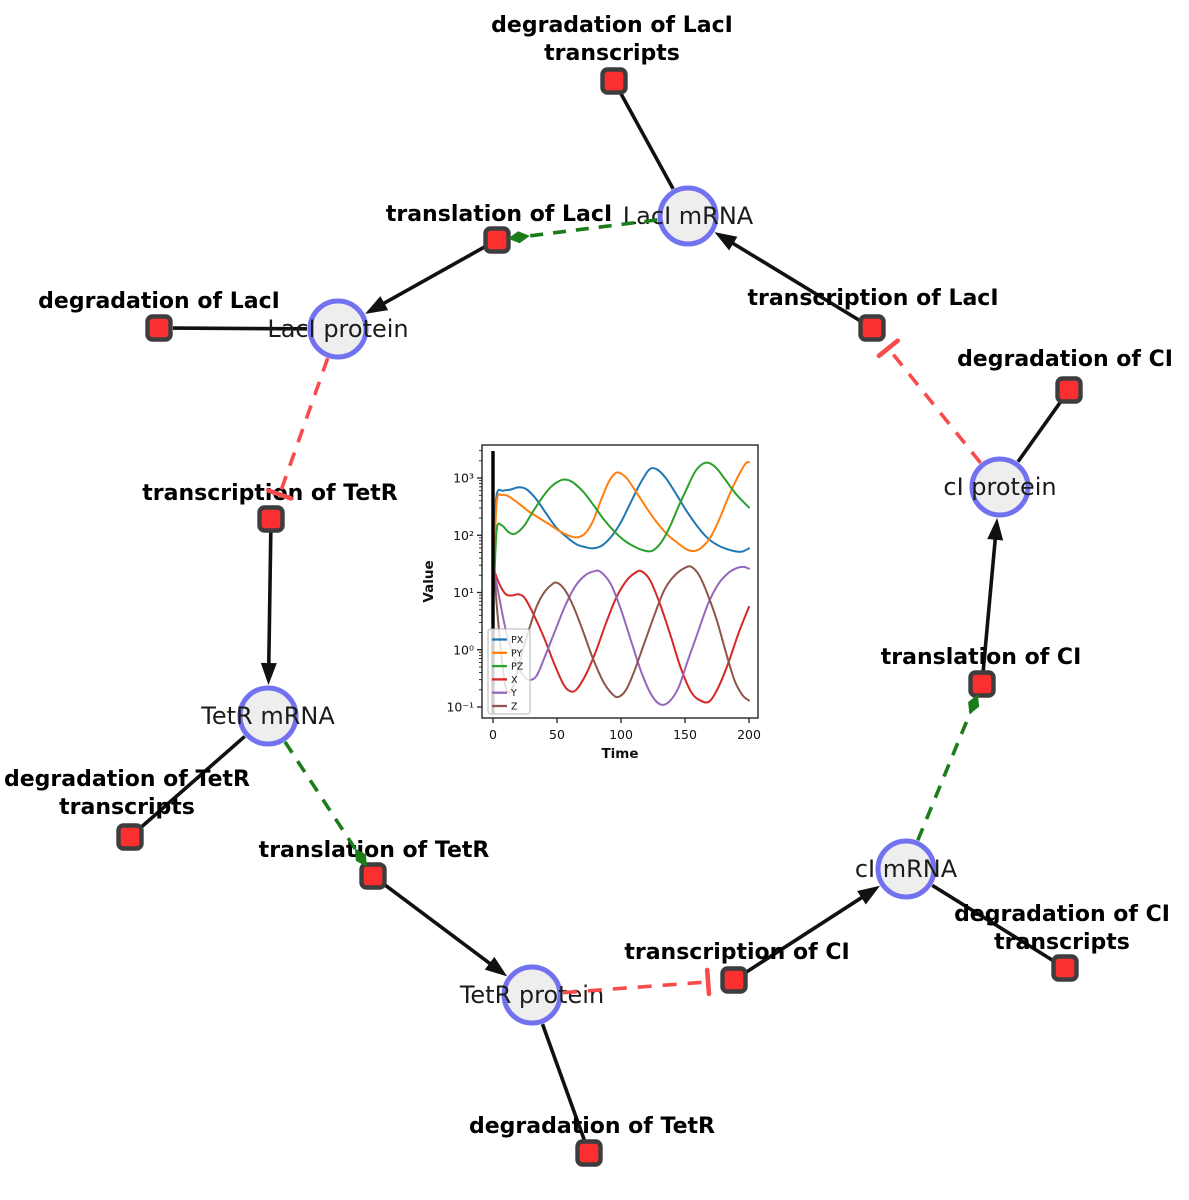 This screenshot has width=1189, height=1200. Describe the element at coordinates (360, 857) in the screenshot. I see `edge-modifier-tetr-mrna-to-transl-tetr-diamond-head` at that location.